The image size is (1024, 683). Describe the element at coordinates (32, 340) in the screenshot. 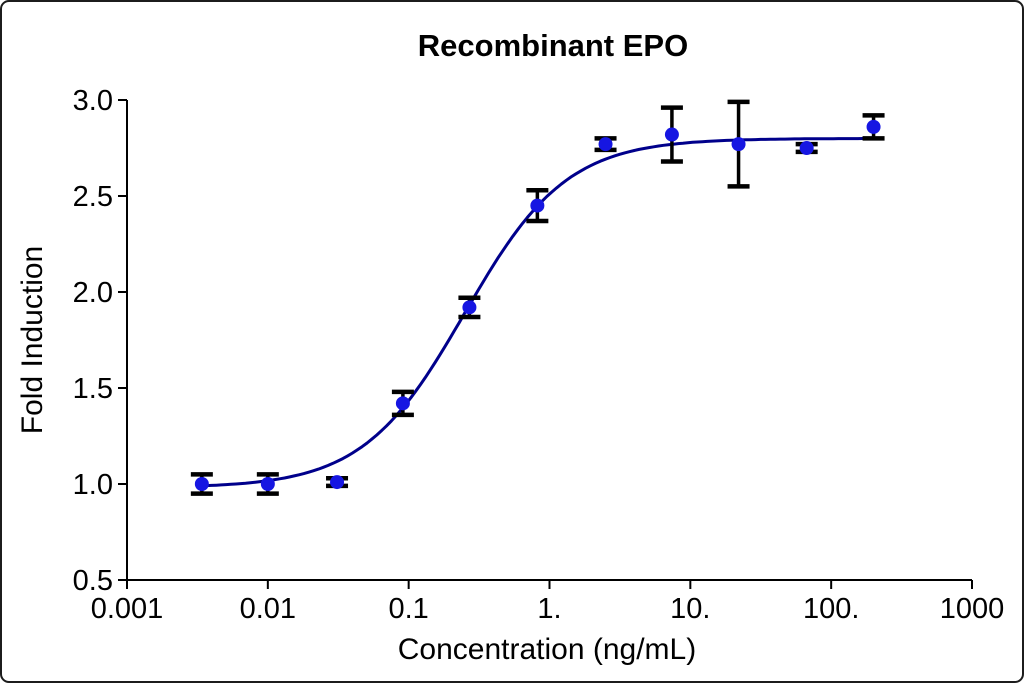

I see `y-axis-label: Fold Induction` at that location.